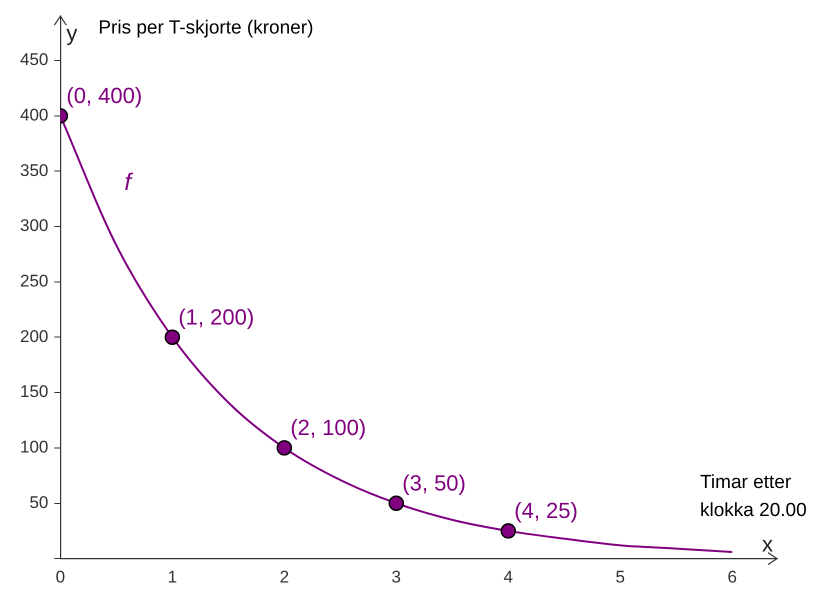 This screenshot has height=595, width=839. Describe the element at coordinates (732, 576) in the screenshot. I see `x-tick-label: 6` at that location.